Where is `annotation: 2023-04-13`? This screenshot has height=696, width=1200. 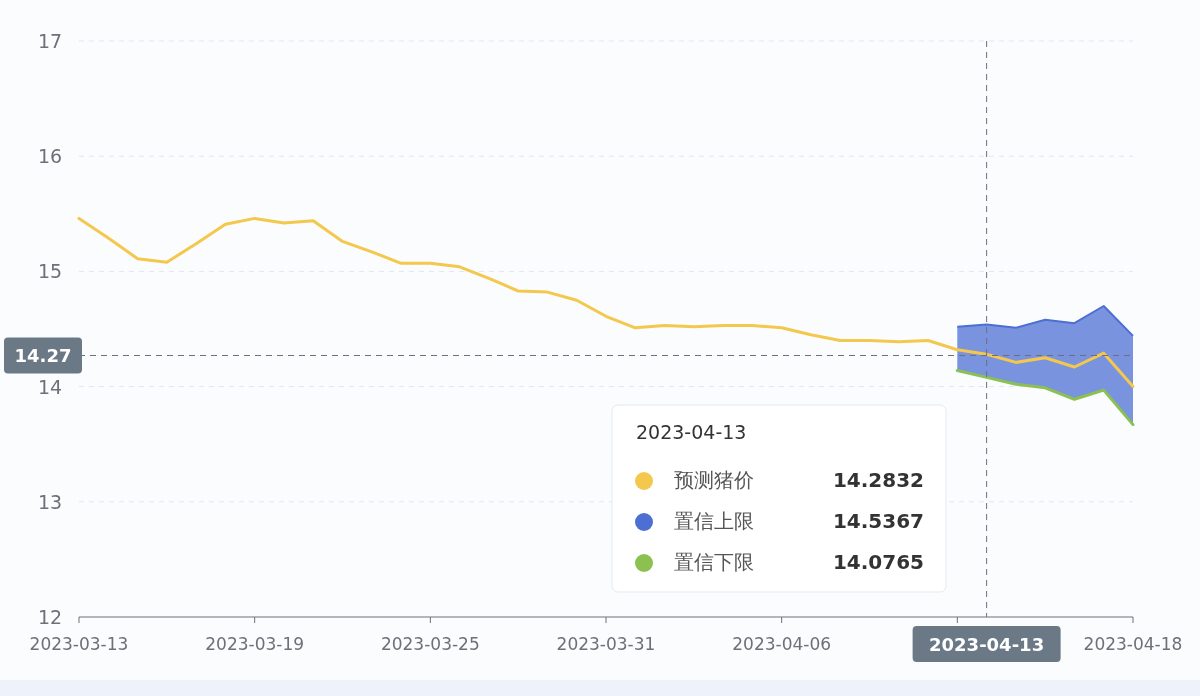
annotation: 2023-04-13 is located at coordinates (691, 432).